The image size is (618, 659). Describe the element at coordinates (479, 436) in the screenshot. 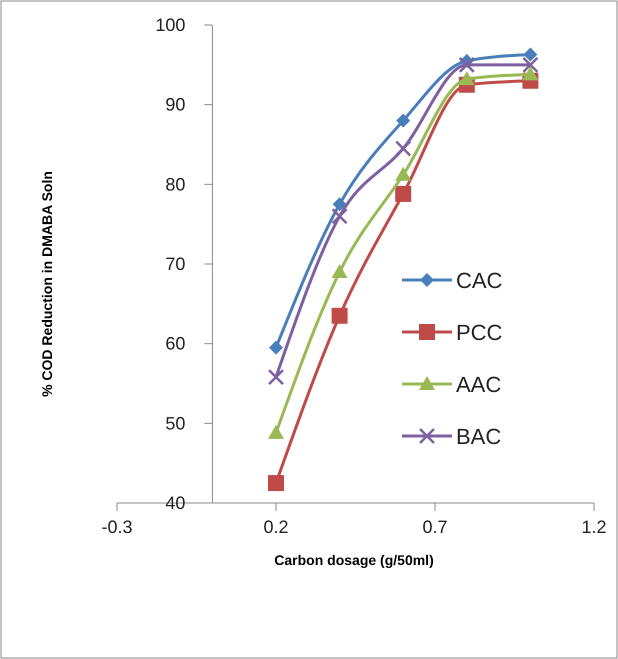

I see `legend-label: BAC` at that location.